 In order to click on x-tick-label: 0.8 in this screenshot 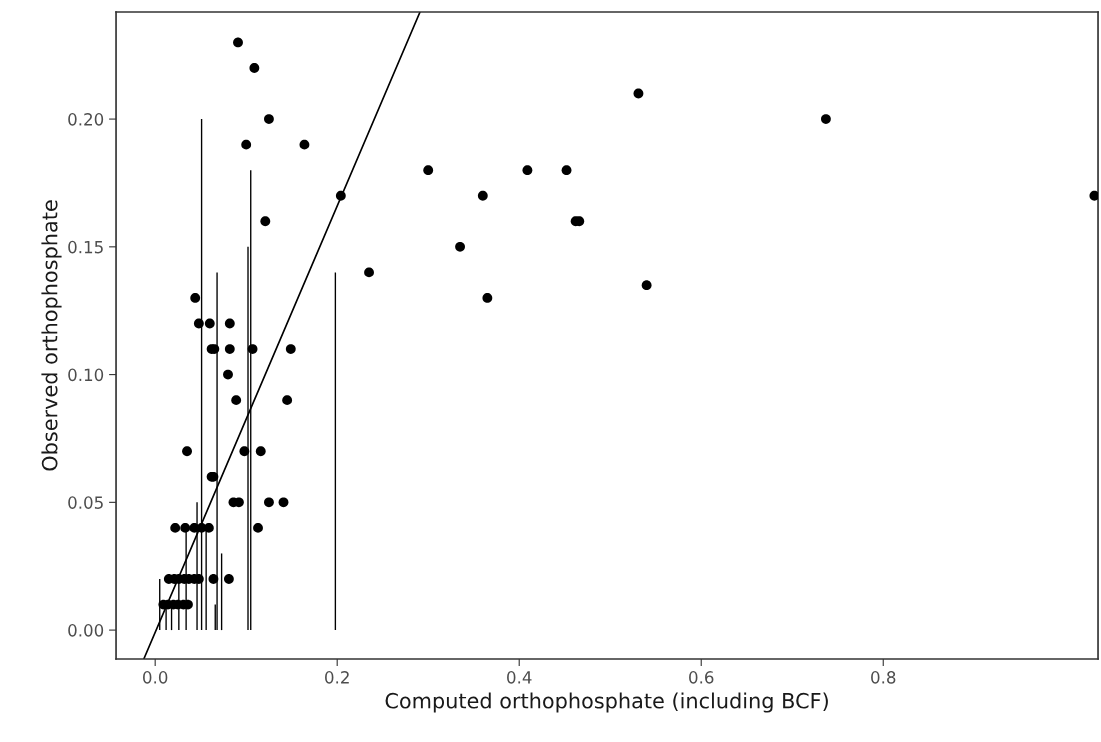, I will do `click(883, 677)`.